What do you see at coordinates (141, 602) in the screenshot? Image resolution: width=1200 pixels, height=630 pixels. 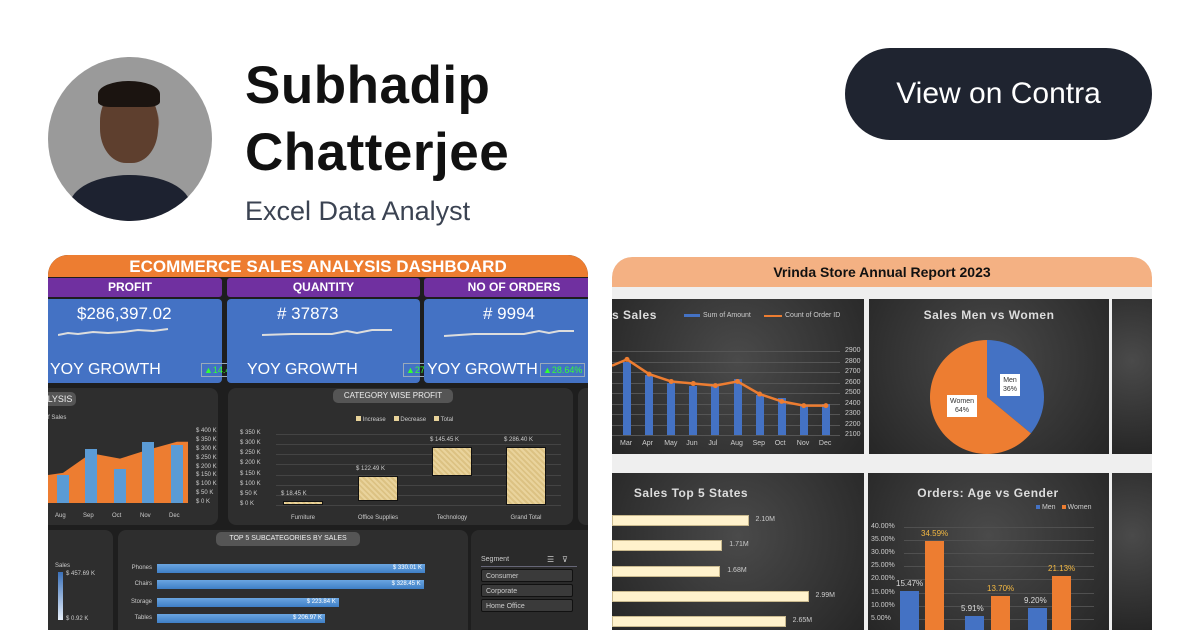 I see `category-label: Storage` at bounding box center [141, 602].